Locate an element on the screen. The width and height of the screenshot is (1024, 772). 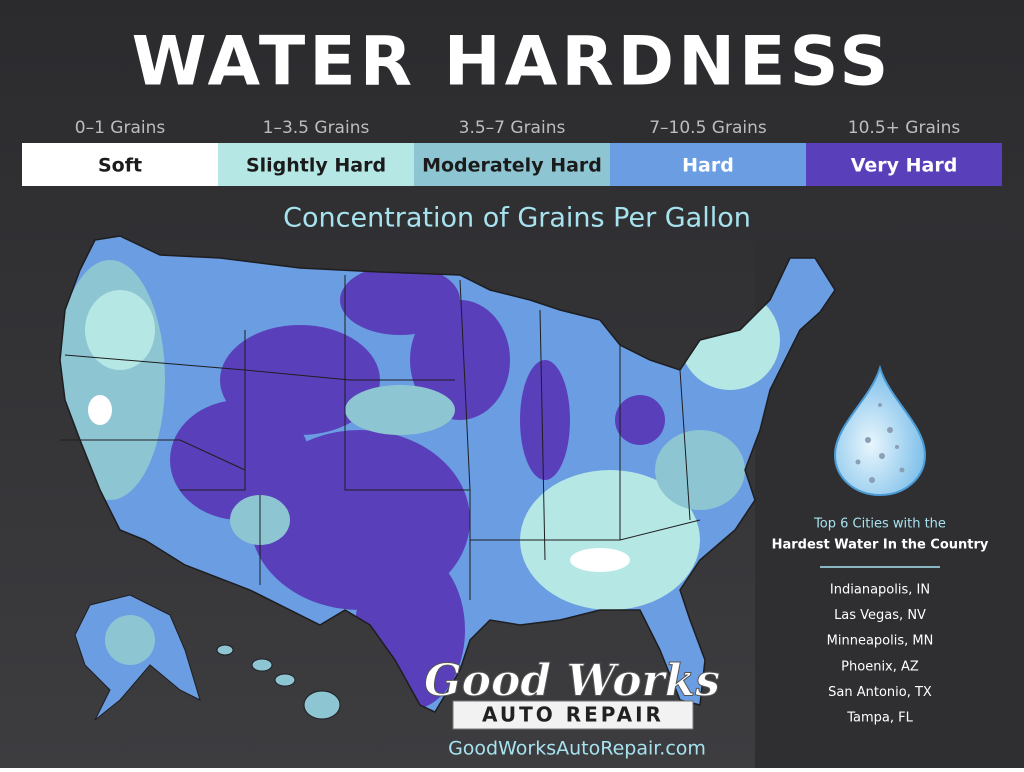
city: Las Vegas, NV is located at coordinates (880, 615).